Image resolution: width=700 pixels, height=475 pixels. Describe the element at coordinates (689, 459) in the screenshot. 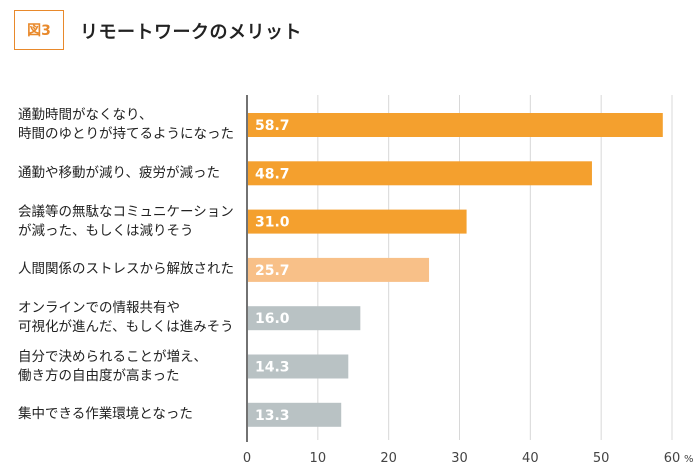

I see `x-unit-label: %` at that location.